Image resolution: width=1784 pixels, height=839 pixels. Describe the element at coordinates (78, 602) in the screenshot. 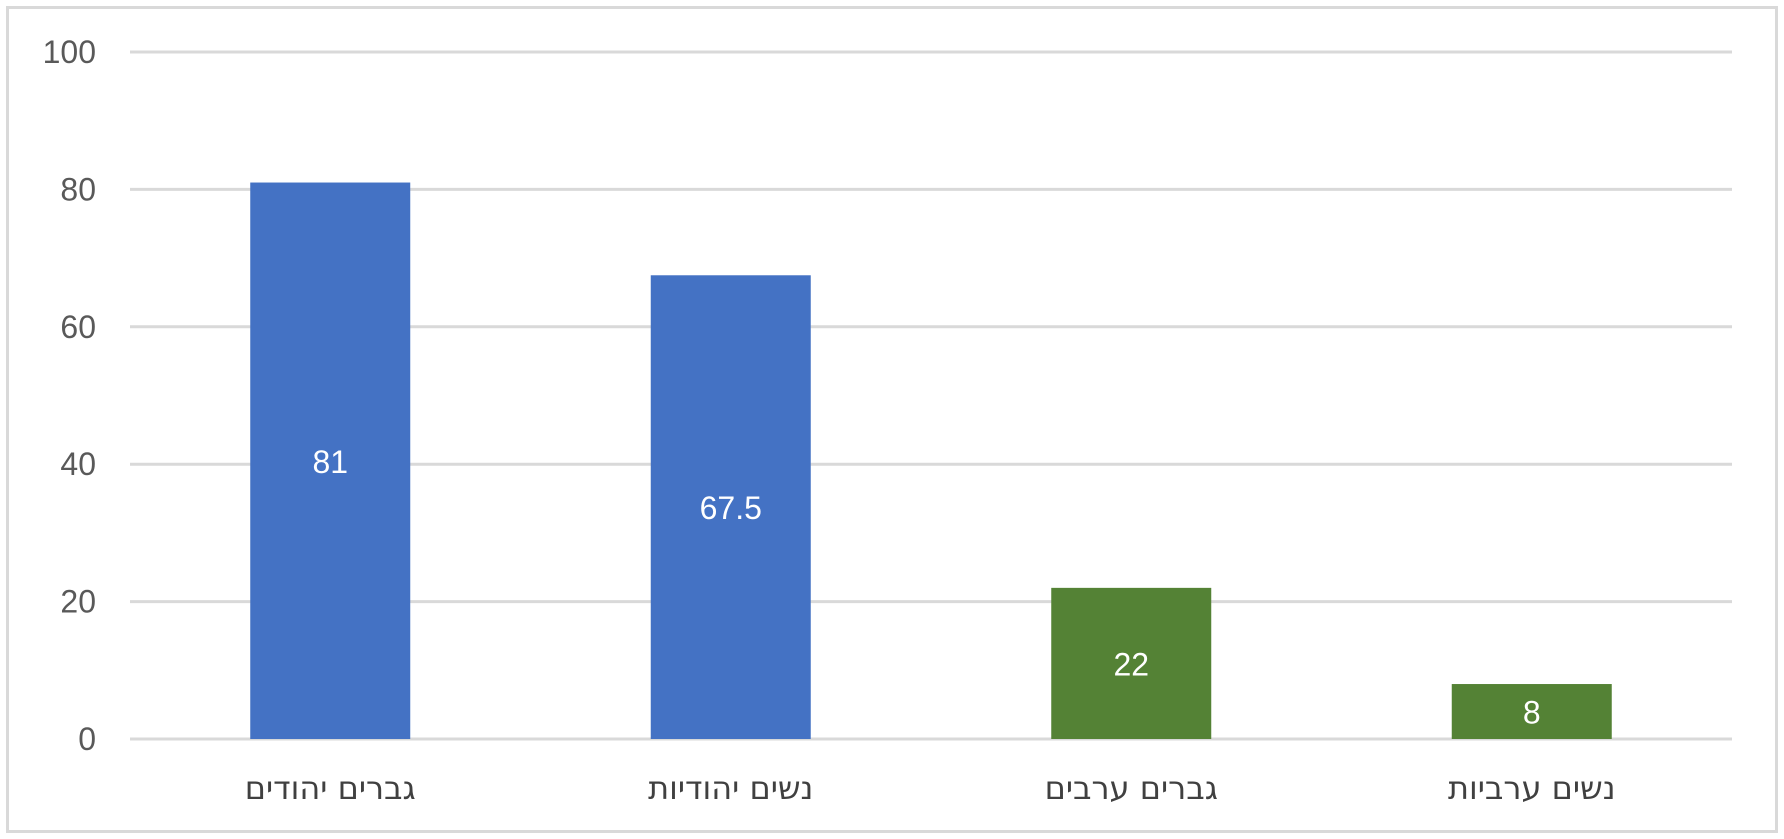

I see `y-tick-label: 20` at that location.